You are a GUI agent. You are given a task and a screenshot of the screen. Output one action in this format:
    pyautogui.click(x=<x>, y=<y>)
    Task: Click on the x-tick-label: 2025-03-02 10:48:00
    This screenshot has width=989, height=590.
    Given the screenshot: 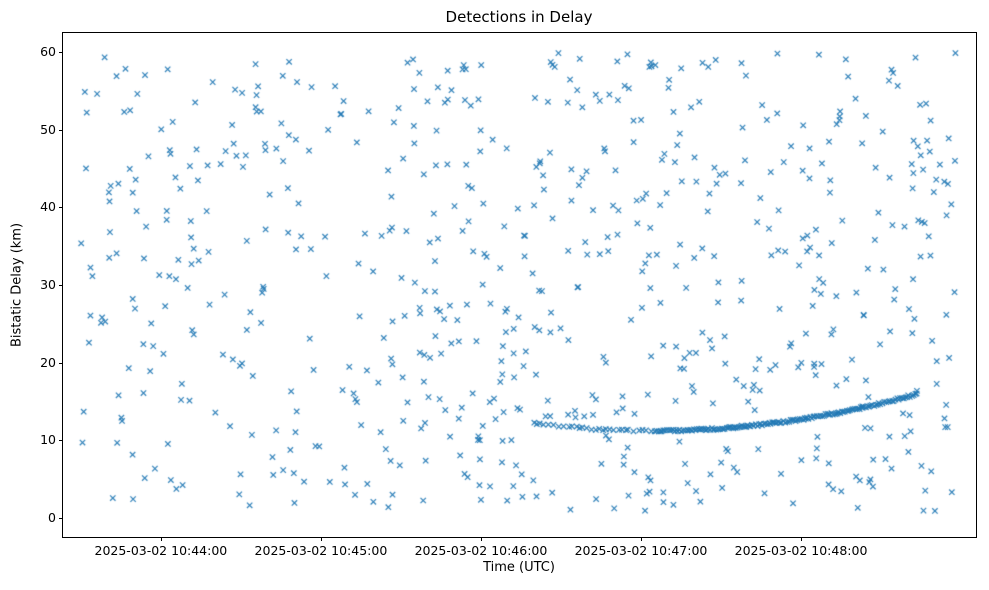 What is the action you would take?
    pyautogui.click(x=801, y=550)
    